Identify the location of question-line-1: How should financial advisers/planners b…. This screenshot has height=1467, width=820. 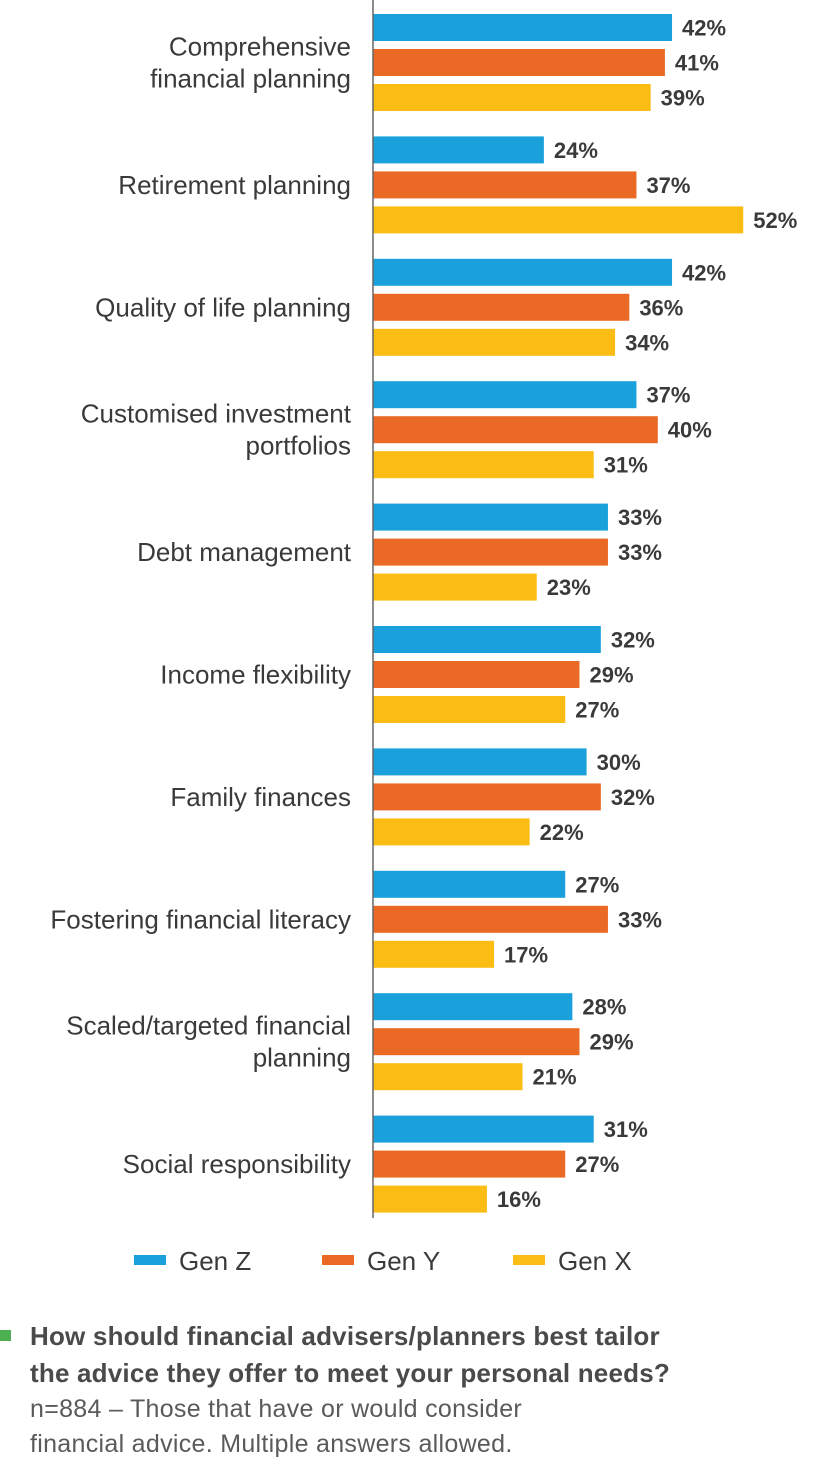
(345, 1336).